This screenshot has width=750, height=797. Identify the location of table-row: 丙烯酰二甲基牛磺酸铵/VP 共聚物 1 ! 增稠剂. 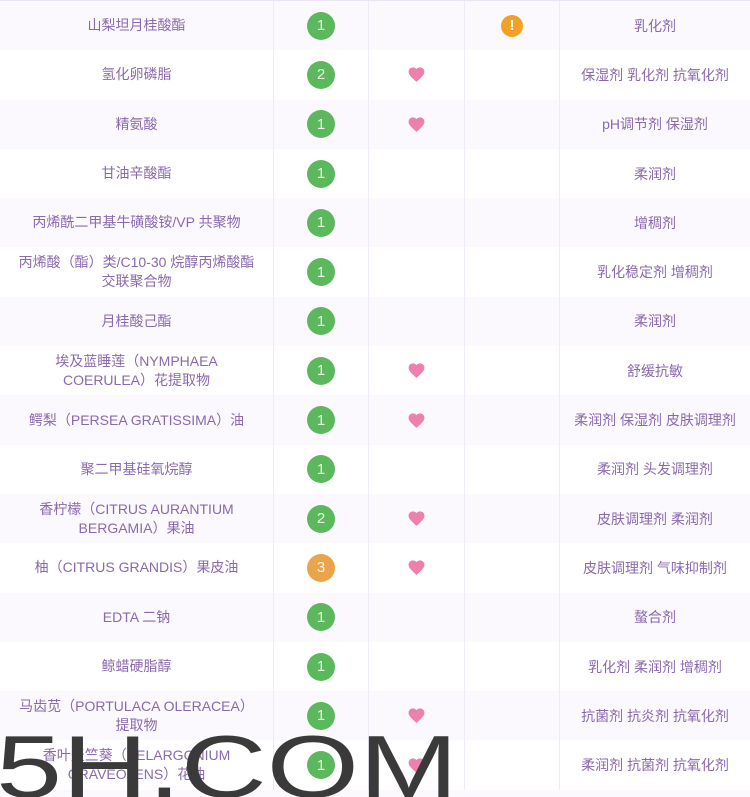
(375, 223).